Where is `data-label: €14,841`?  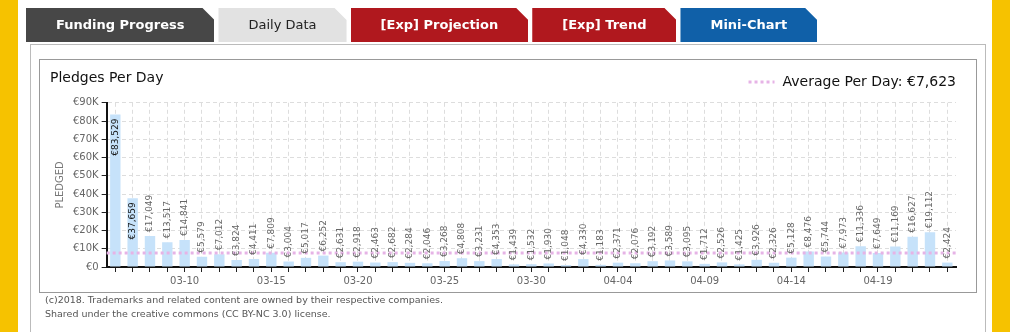 data-label: €14,841 is located at coordinates (183, 217).